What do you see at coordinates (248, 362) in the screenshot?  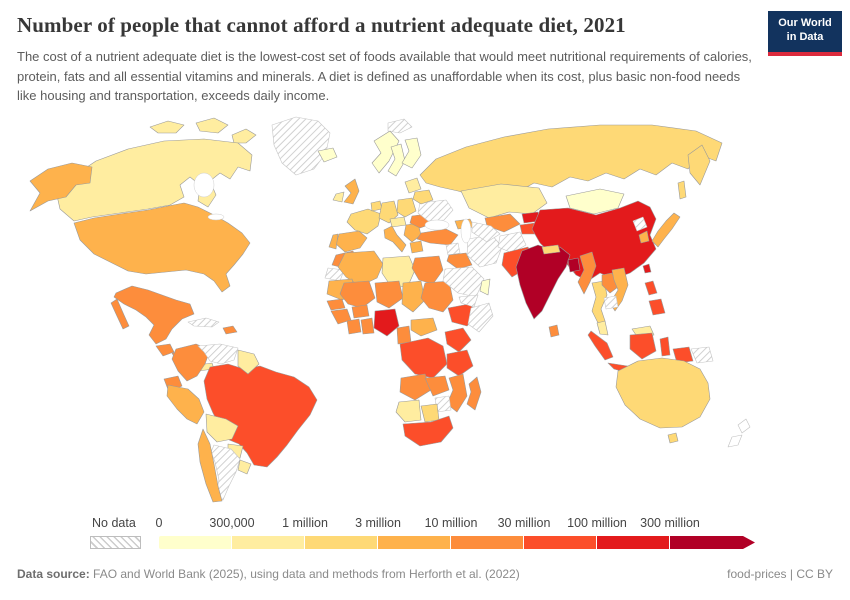 I see `country-guyanas` at bounding box center [248, 362].